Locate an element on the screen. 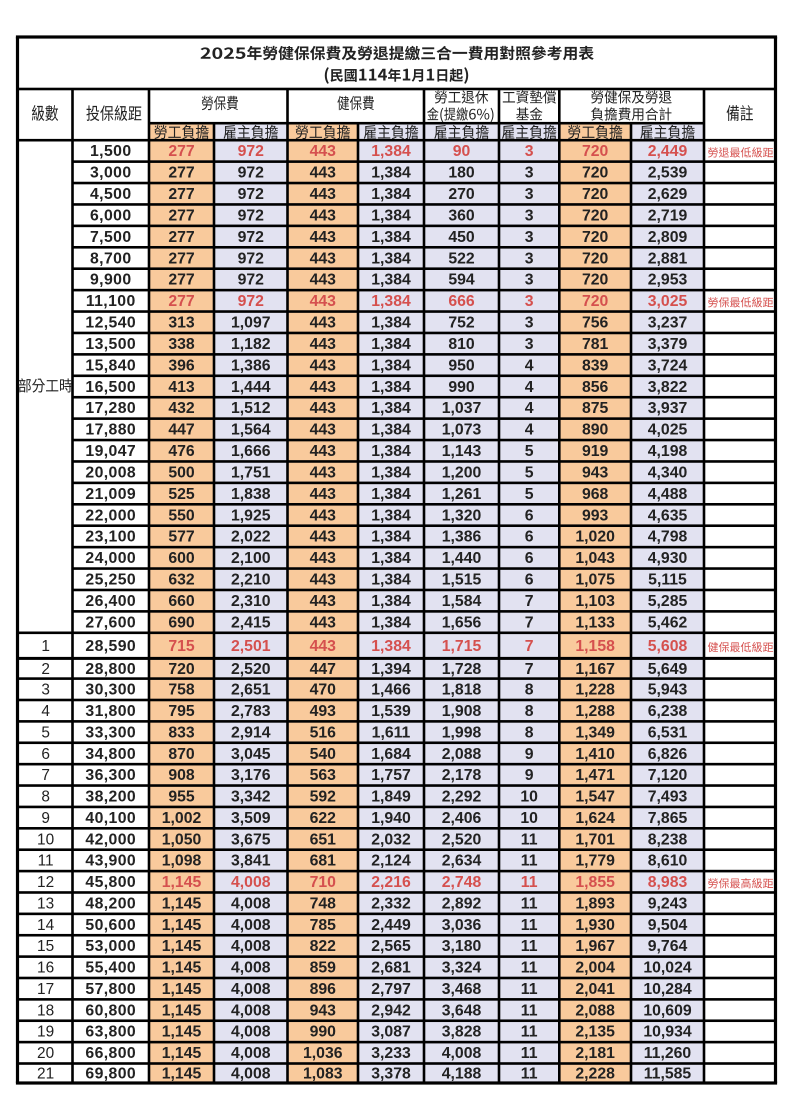 The image size is (791, 1120). svg-text: 822 is located at coordinates (323, 946).